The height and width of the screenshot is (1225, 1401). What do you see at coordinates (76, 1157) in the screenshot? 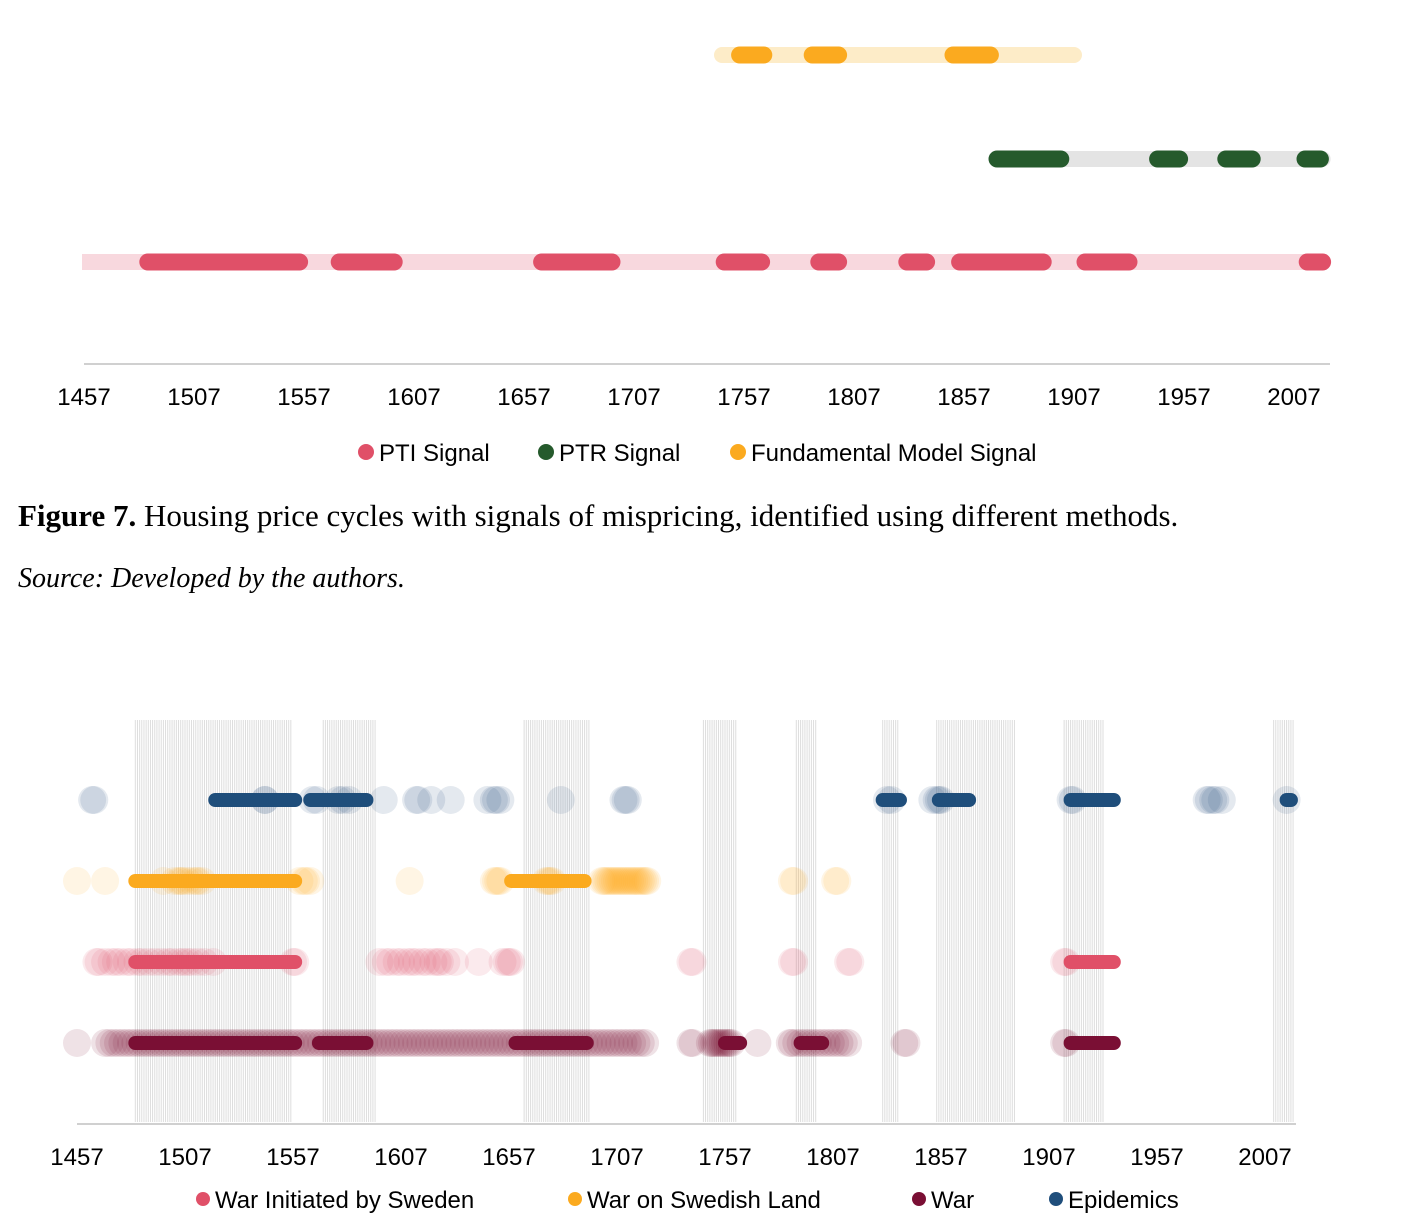
I see `bottom-x-tick-label-1457: 1457` at bounding box center [76, 1157].